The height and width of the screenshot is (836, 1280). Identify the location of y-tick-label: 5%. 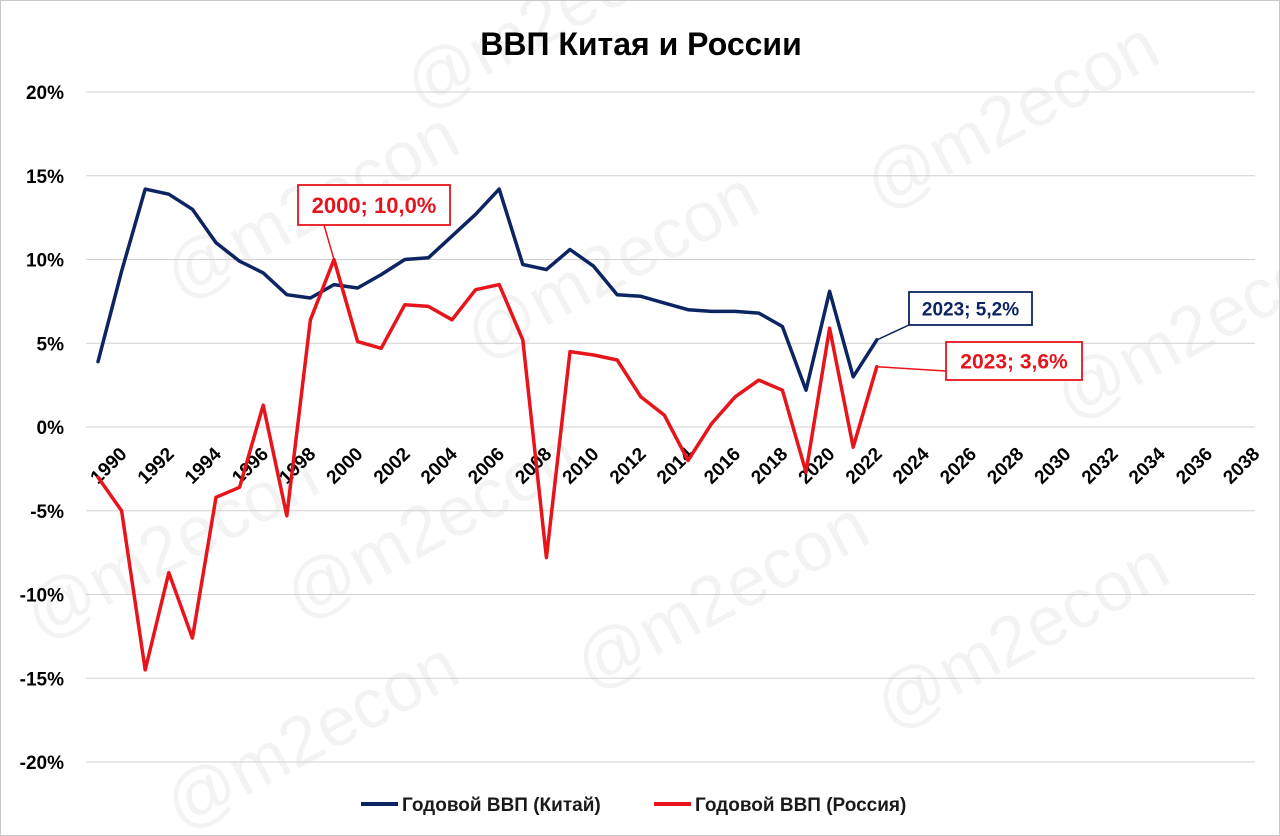
(51, 344).